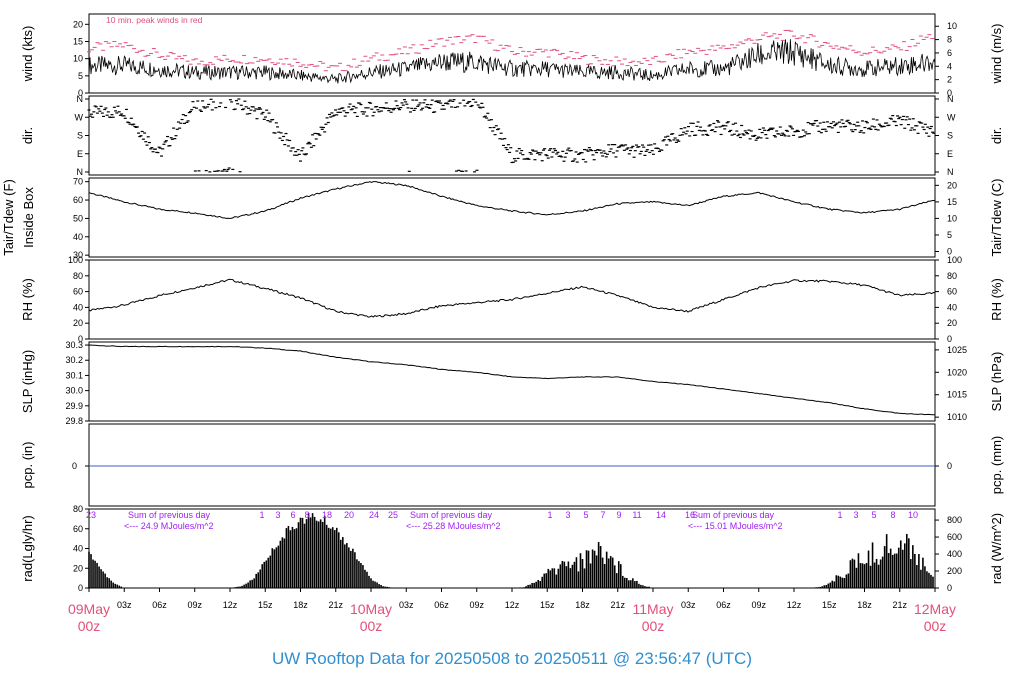 This screenshot has width=1024, height=700. Describe the element at coordinates (78, 59) in the screenshot. I see `left-tick-label: 10` at that location.